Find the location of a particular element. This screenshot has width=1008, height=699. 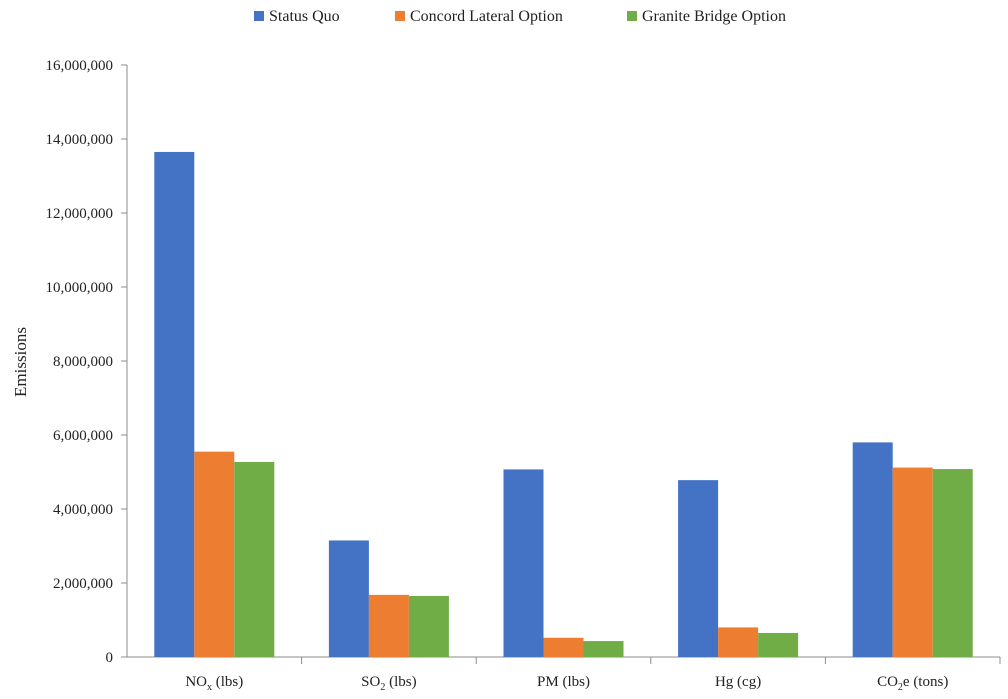

legend-item: Status Quo is located at coordinates (297, 16).